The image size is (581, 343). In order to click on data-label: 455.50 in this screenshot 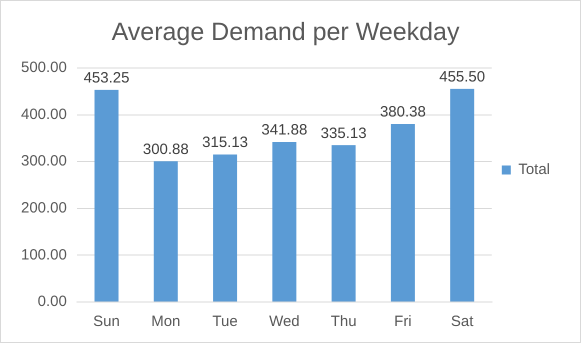, I will do `click(462, 77)`.